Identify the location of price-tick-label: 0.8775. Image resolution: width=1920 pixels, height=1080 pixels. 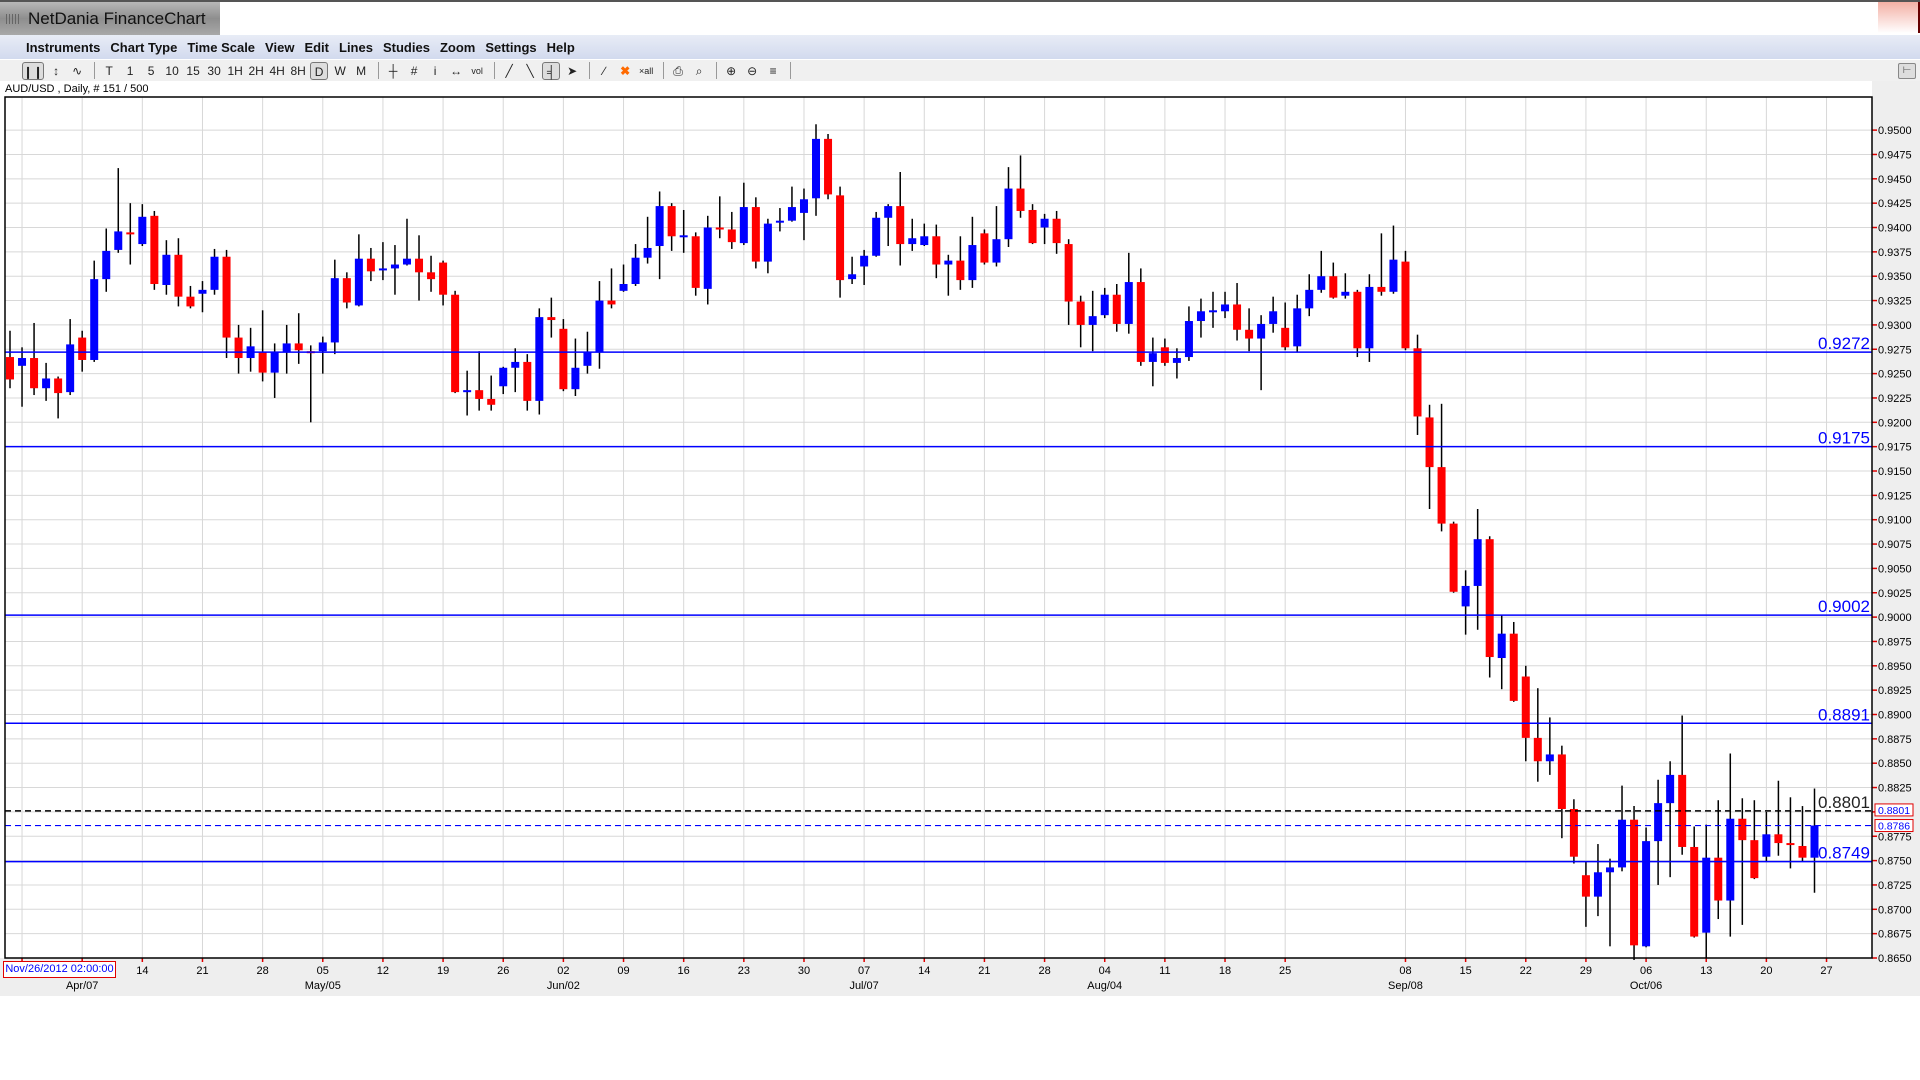
(1895, 837).